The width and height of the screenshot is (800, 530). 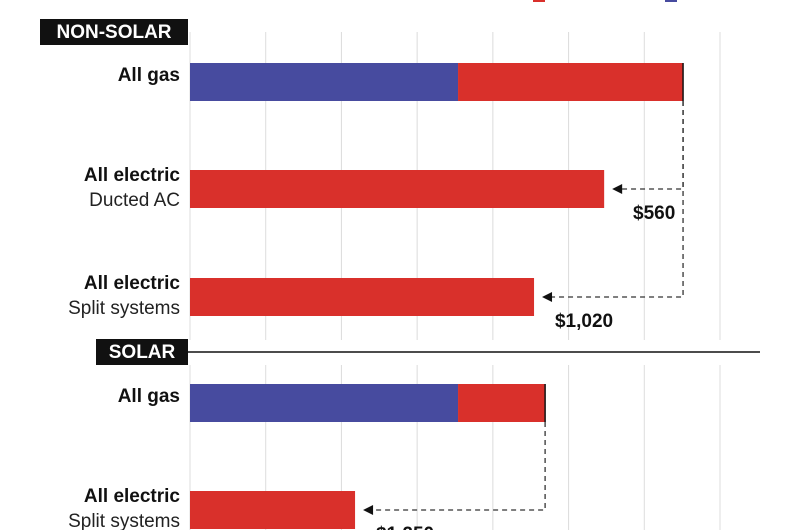 I want to click on category-note: Ducted AC, so click(x=134, y=200).